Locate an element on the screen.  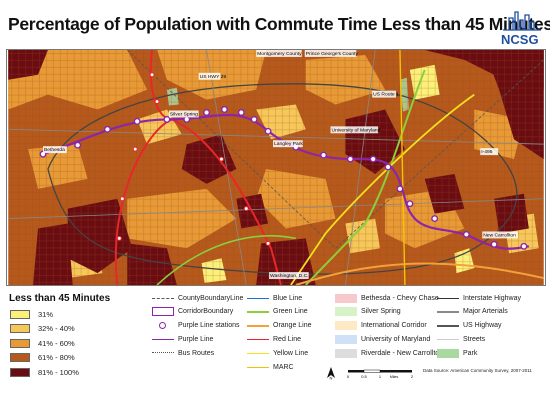
red-line-stations is located at coordinates (193, 159).